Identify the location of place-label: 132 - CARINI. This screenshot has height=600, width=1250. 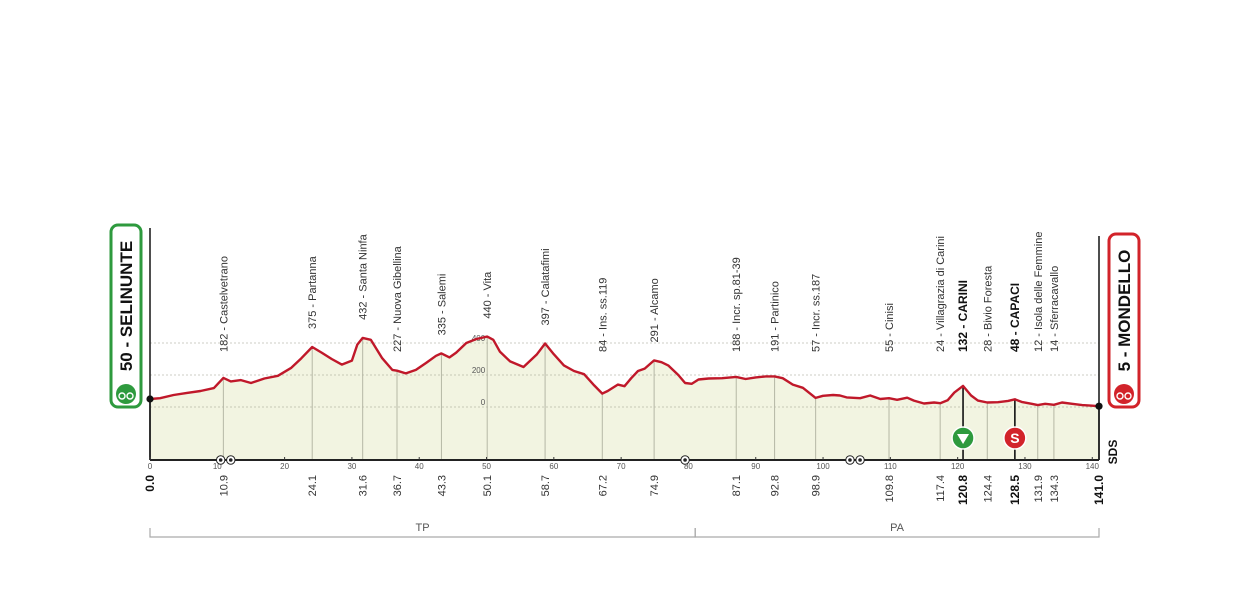
(963, 316).